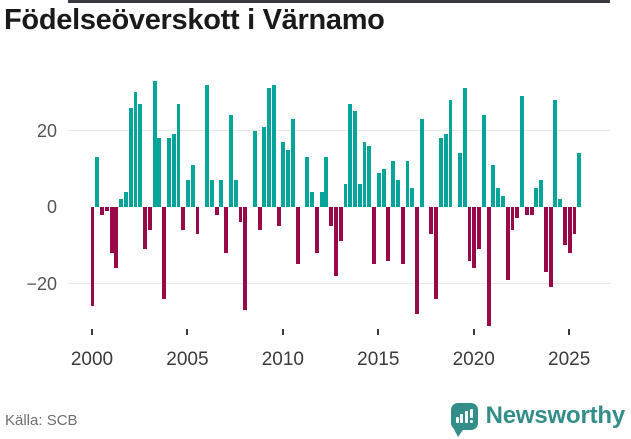  Describe the element at coordinates (473, 359) in the screenshot. I see `x-tick-label: 2020` at that location.